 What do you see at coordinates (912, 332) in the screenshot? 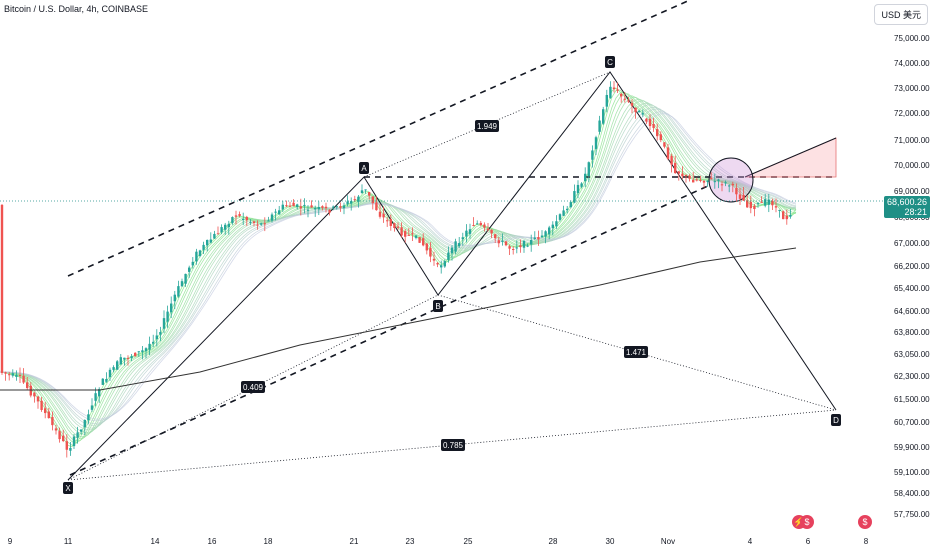
I see `price-tick-label: 63,800.00` at bounding box center [912, 332].